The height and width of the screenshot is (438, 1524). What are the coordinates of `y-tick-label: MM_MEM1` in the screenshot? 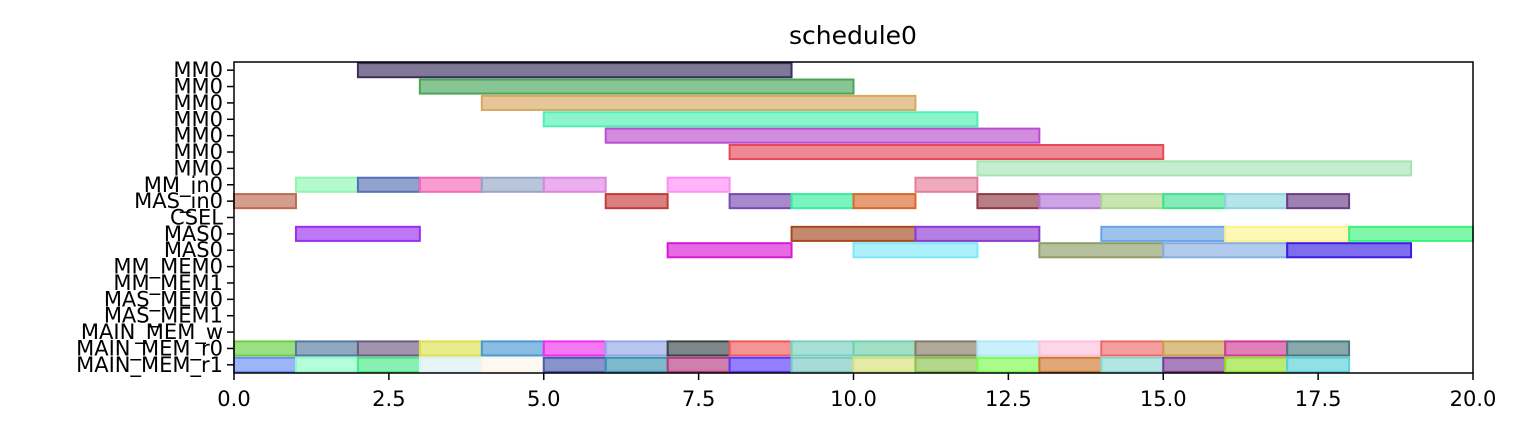 It's located at (168, 283).